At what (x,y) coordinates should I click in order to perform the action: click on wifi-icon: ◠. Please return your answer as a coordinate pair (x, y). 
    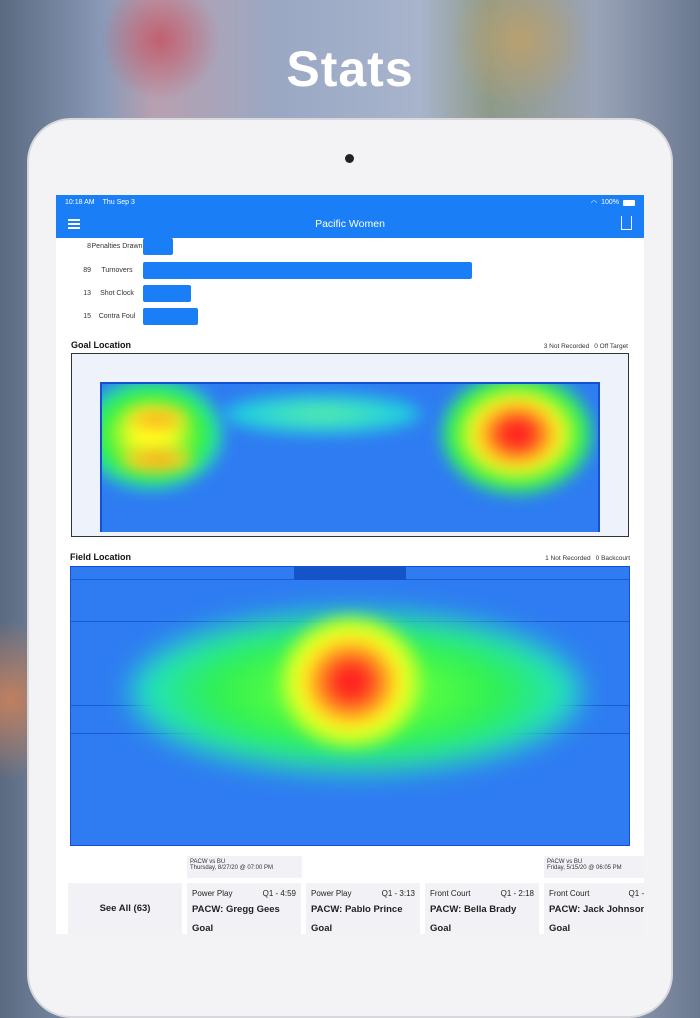
    Looking at the image, I should click on (594, 203).